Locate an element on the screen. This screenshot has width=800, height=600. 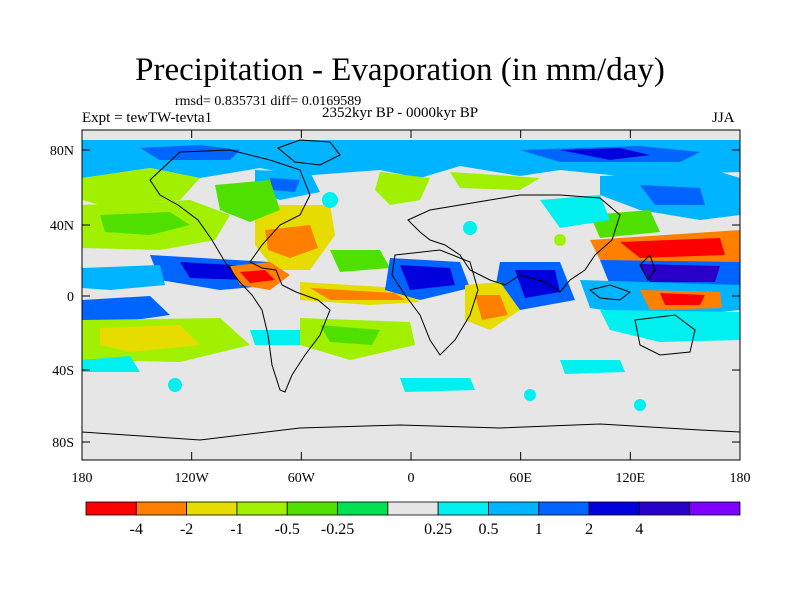
period-label: 2352kyr BP - 0000kyr BP is located at coordinates (400, 113).